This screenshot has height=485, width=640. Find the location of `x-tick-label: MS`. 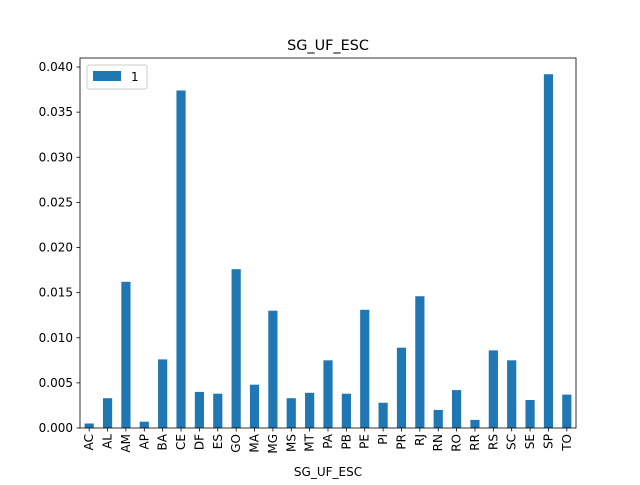

x-tick-label: MS is located at coordinates (291, 443).